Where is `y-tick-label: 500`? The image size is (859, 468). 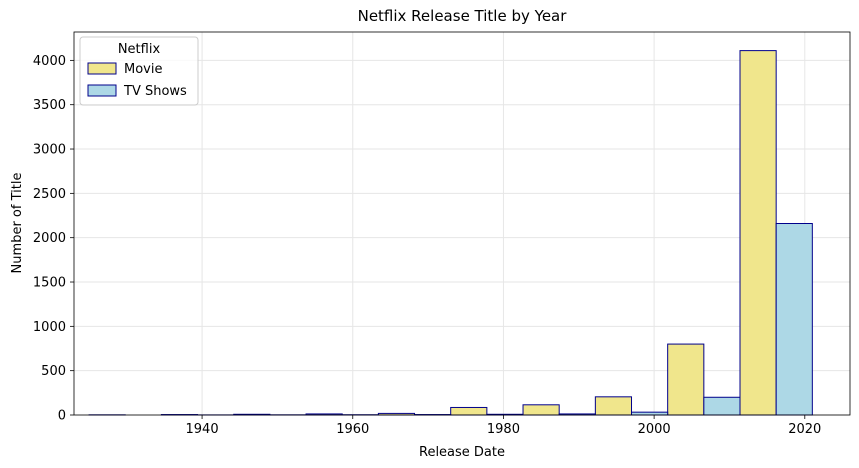 y-tick-label: 500 is located at coordinates (53, 371).